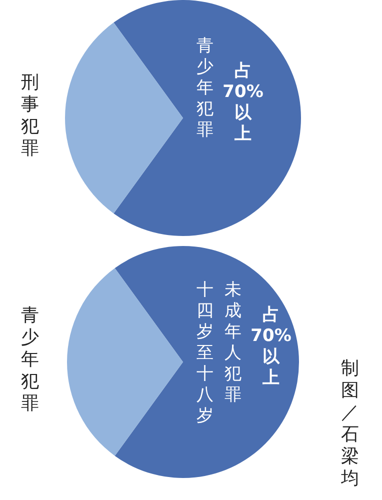 The height and width of the screenshot is (500, 382). What do you see at coordinates (30, 359) in the screenshot?
I see `text: 青少年犯罪` at bounding box center [30, 359].